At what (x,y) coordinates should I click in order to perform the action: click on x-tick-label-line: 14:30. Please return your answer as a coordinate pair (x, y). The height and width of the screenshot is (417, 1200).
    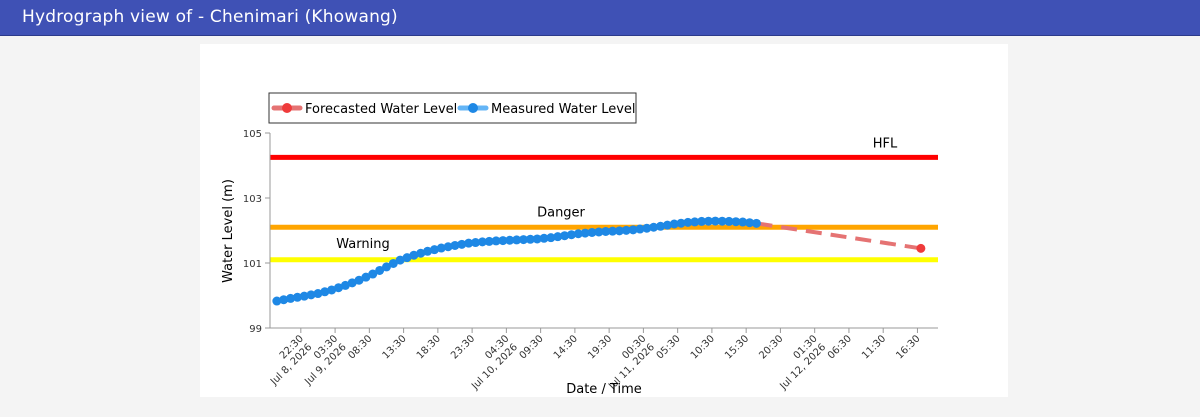
    Looking at the image, I should click on (566, 347).